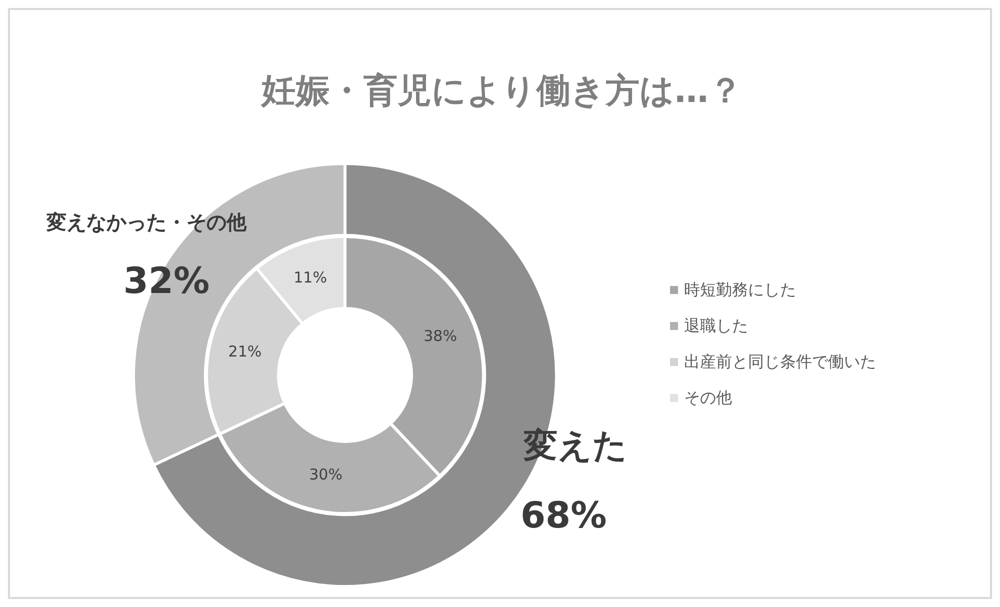  I want to click on data-label: 30%, so click(325, 475).